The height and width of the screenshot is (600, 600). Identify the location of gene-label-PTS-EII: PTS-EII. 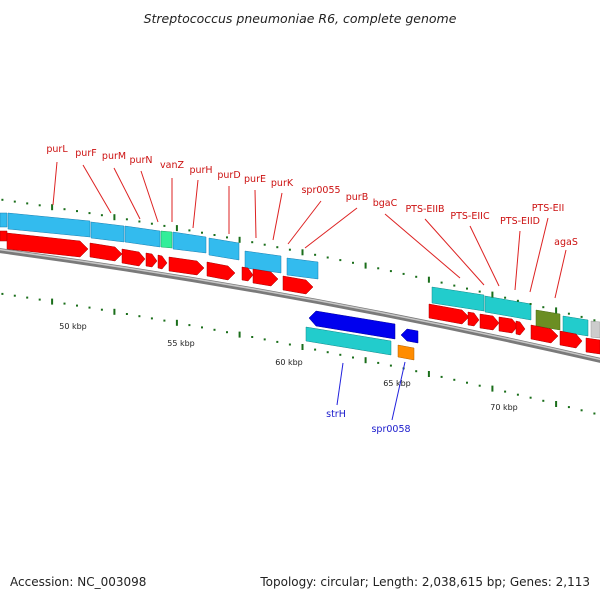
(548, 208).